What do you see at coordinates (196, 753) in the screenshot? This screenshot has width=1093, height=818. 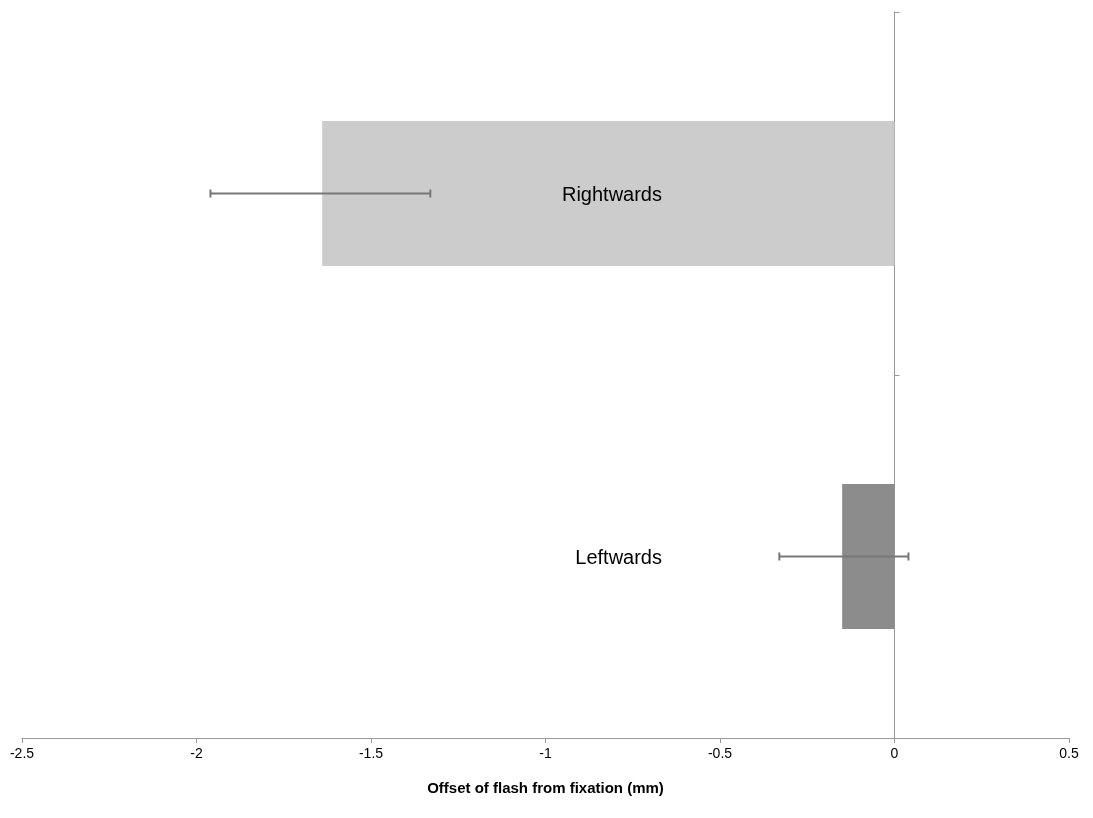 I see `x-tick-label: -2` at bounding box center [196, 753].